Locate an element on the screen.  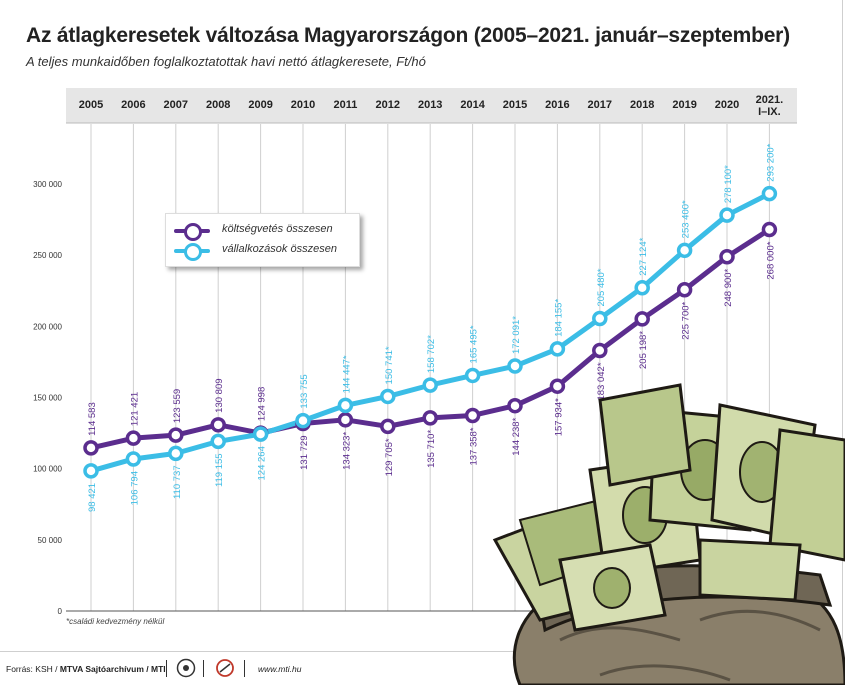
data-label: 165 495* is located at coordinates (474, 344).